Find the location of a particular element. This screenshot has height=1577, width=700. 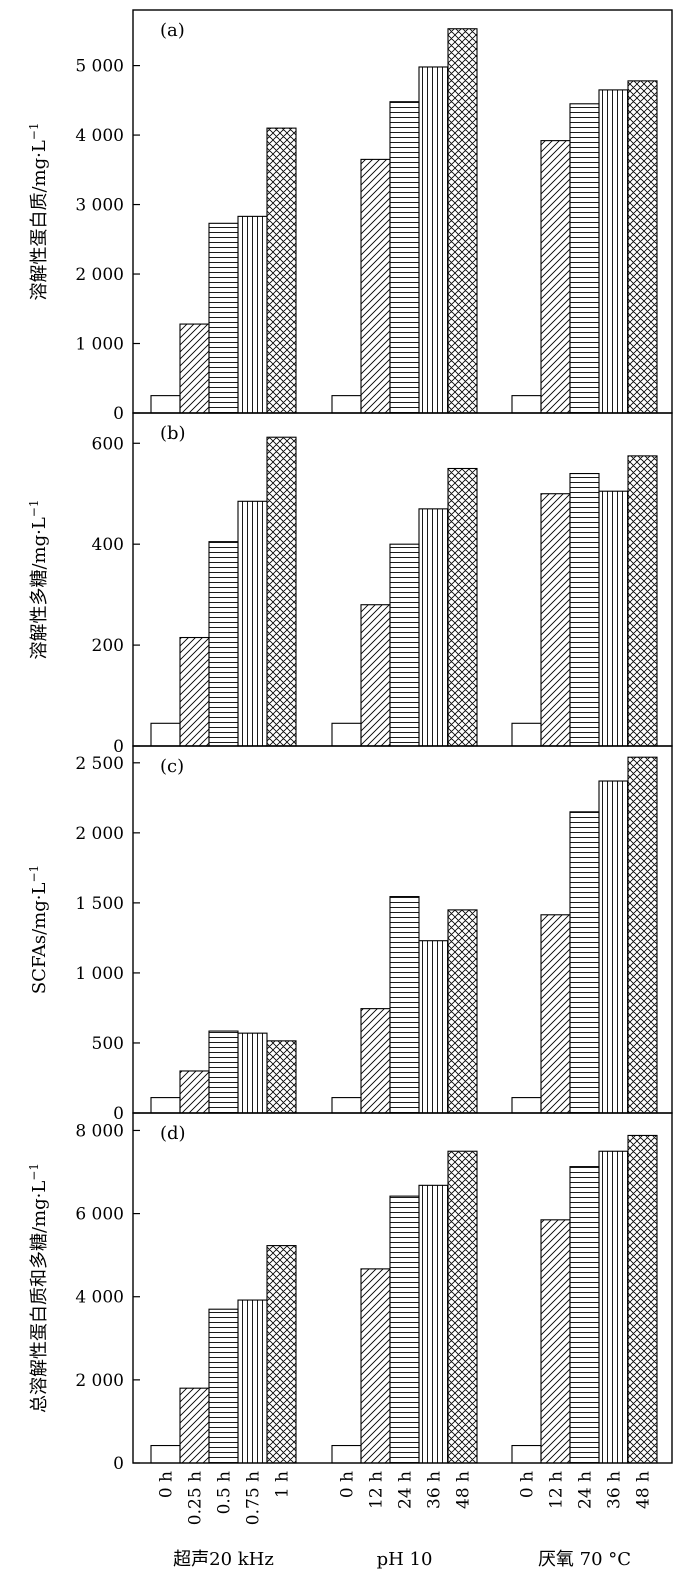

y-tick-label-3-1: 500 is located at coordinates (108, 1044).